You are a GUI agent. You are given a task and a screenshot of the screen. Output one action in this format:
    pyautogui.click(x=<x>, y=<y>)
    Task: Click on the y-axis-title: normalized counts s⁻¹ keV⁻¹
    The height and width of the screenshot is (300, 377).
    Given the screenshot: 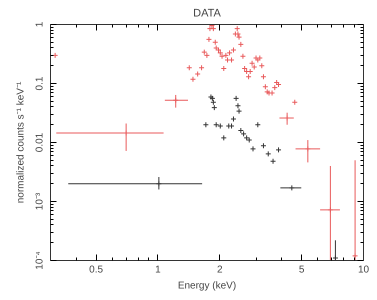 What is the action you would take?
    pyautogui.click(x=21, y=142)
    